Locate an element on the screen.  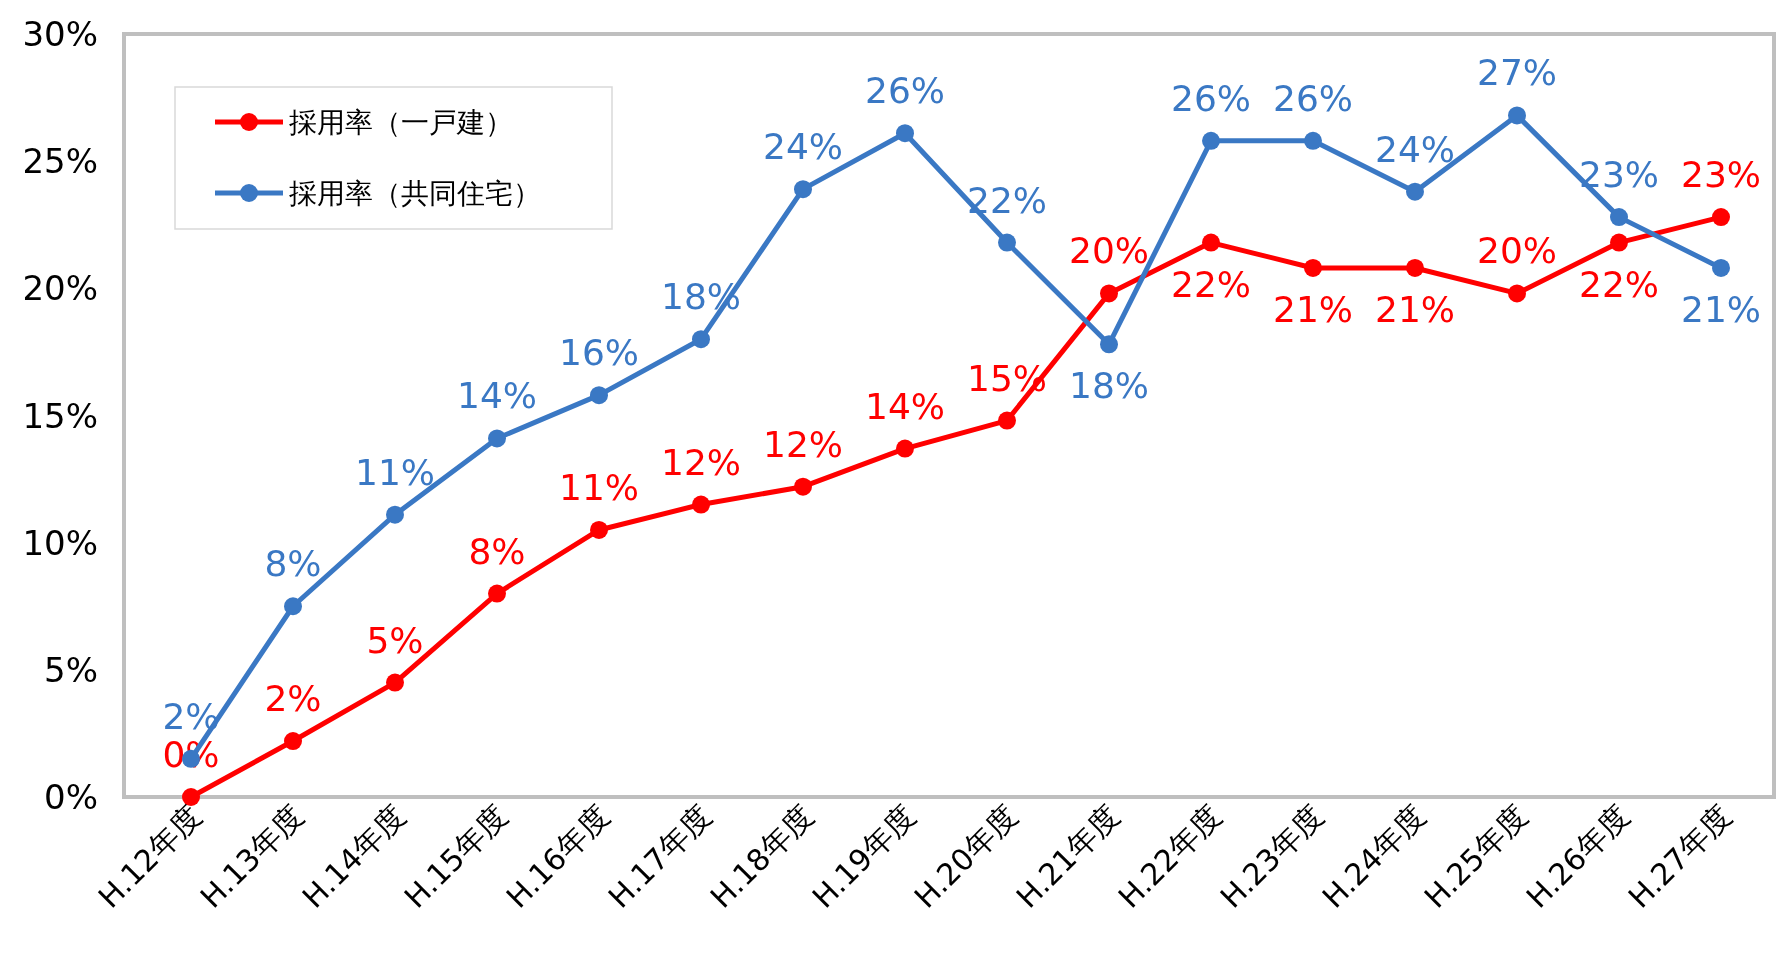
y-tick-label: 5% is located at coordinates (71, 669).